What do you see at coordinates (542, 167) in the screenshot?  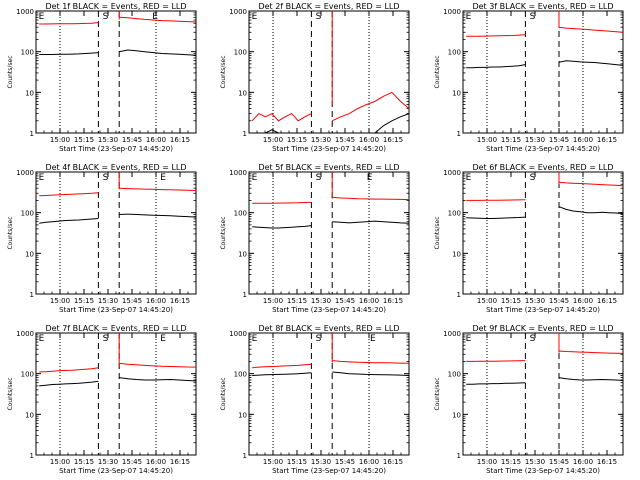 I see `panel-title: Det 6f BLACK = Events, RED = LLD` at bounding box center [542, 167].